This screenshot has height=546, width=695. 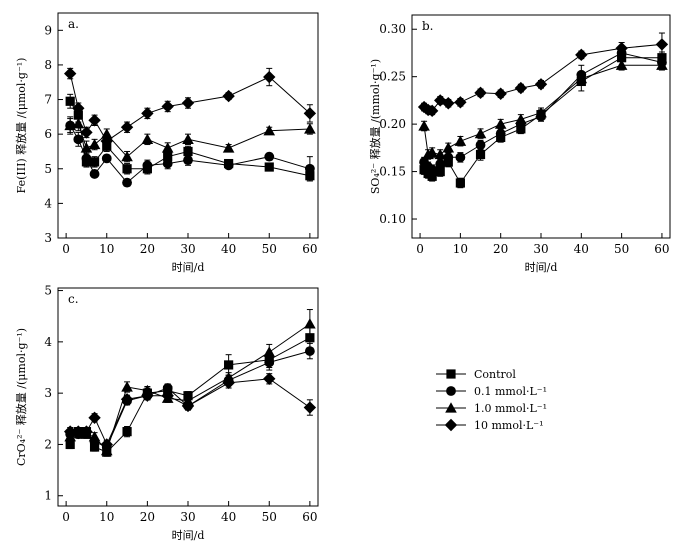 I want to click on y-tick-label: 3, so click(x=48, y=238).